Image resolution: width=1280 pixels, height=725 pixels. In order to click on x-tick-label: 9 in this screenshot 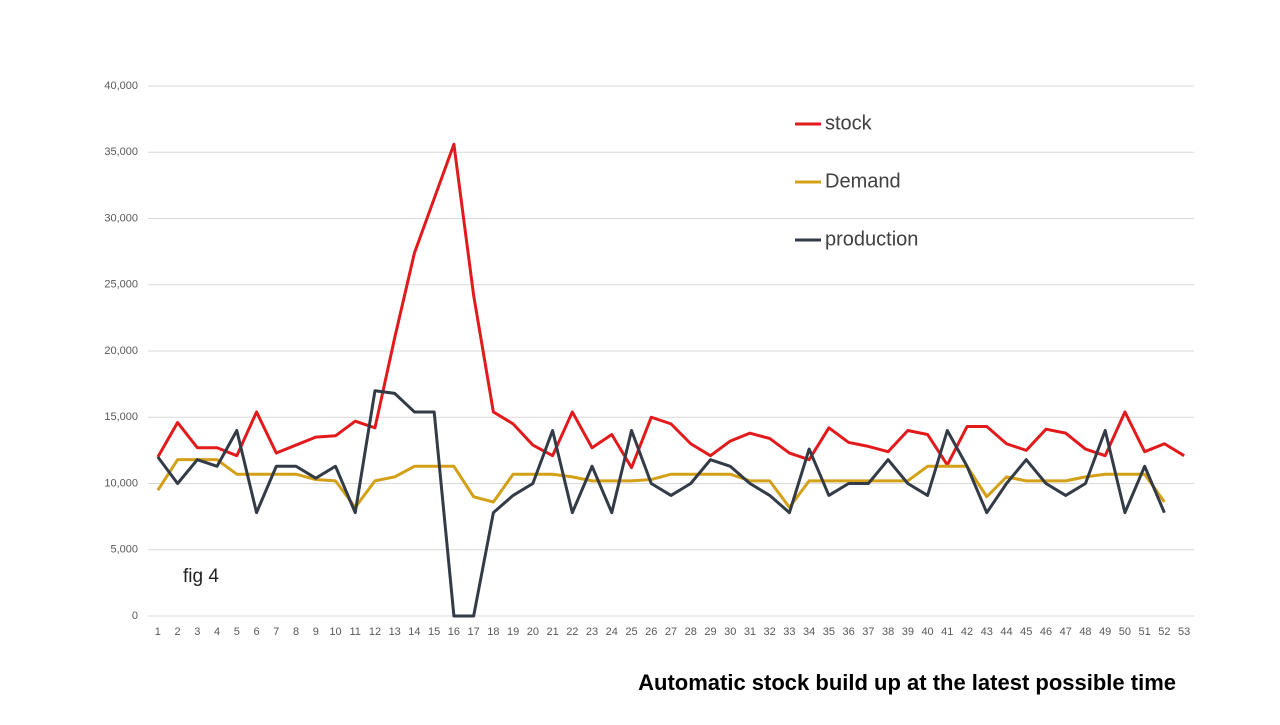, I will do `click(316, 632)`.